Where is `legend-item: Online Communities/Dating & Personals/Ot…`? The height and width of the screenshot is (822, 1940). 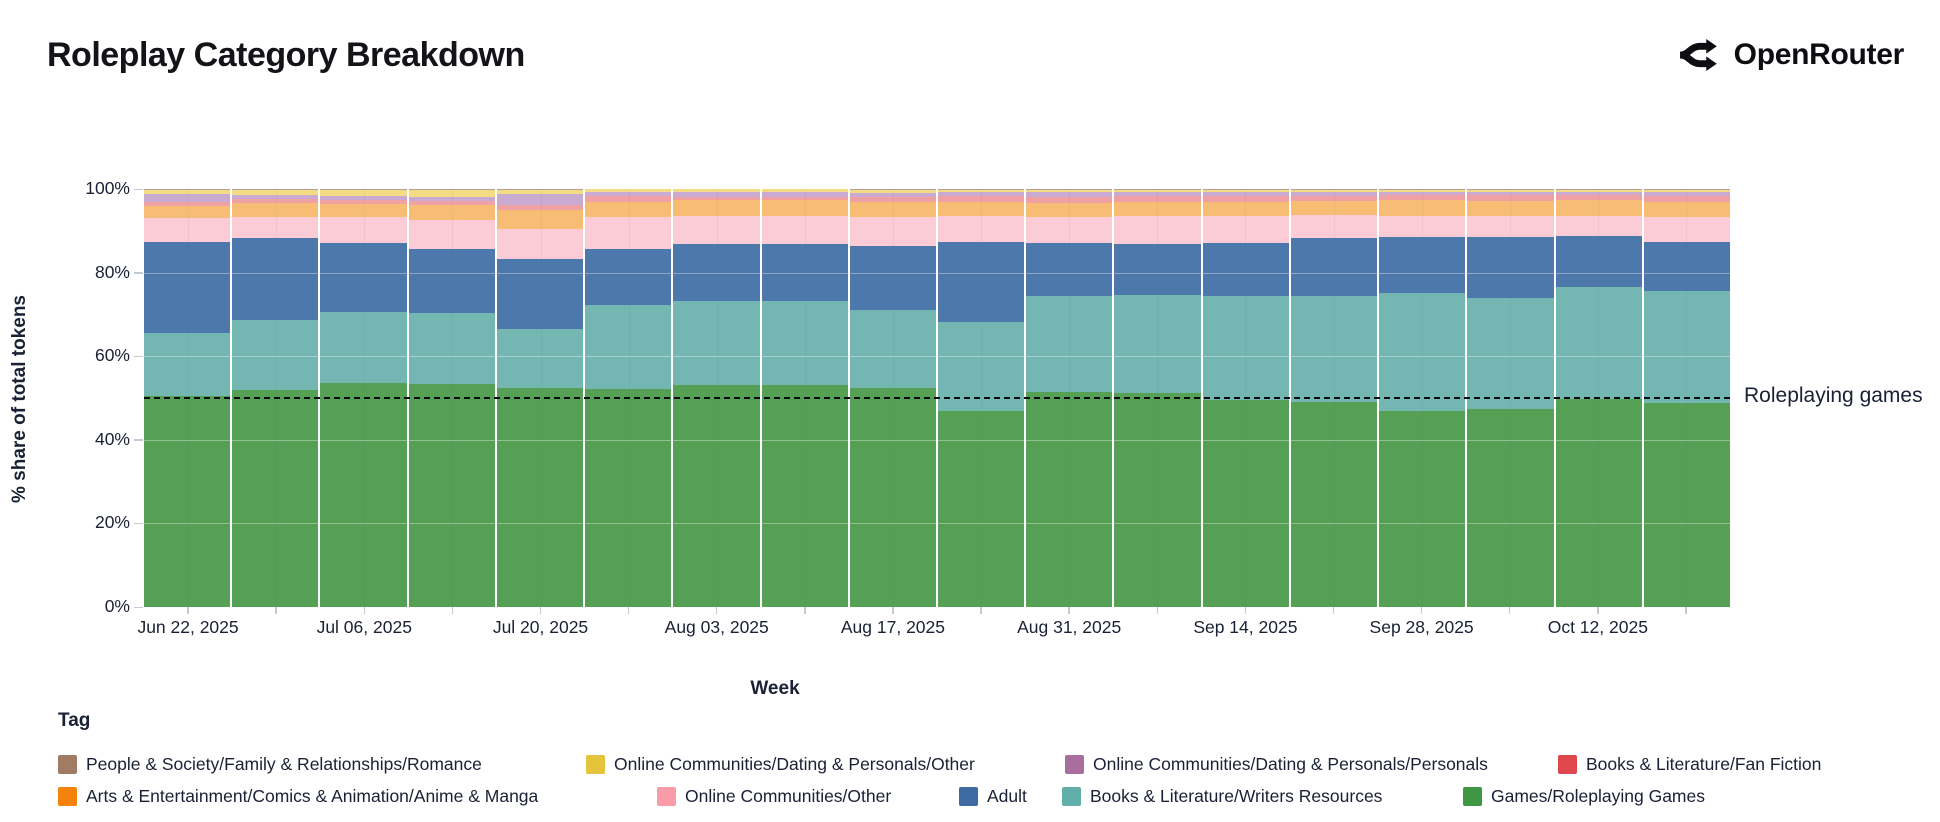
legend-item: Online Communities/Dating & Personals/Ot… is located at coordinates (780, 764).